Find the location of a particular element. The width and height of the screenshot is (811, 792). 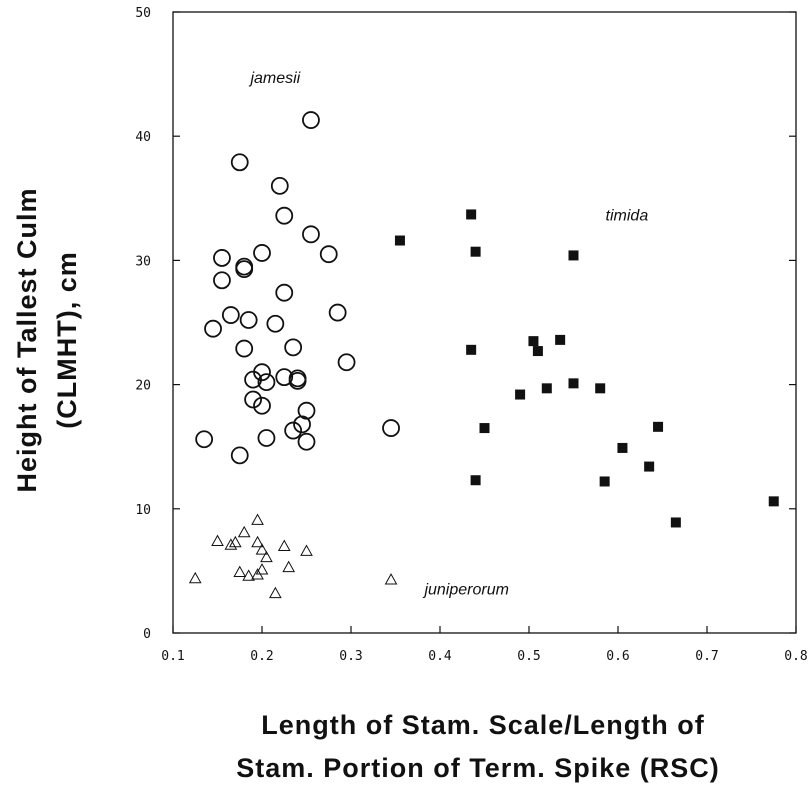

x-tick-label: 0.6 is located at coordinates (617, 656).